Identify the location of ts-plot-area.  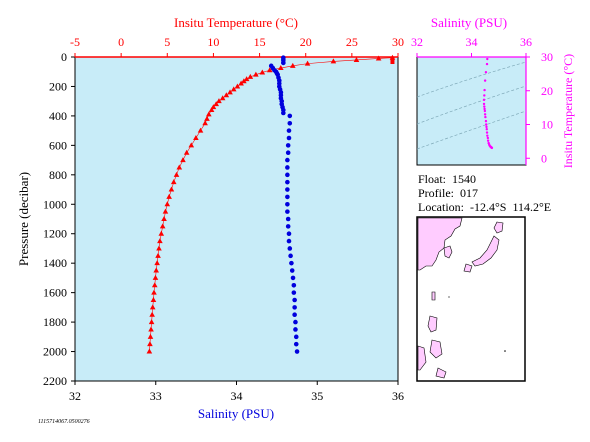
(471, 111).